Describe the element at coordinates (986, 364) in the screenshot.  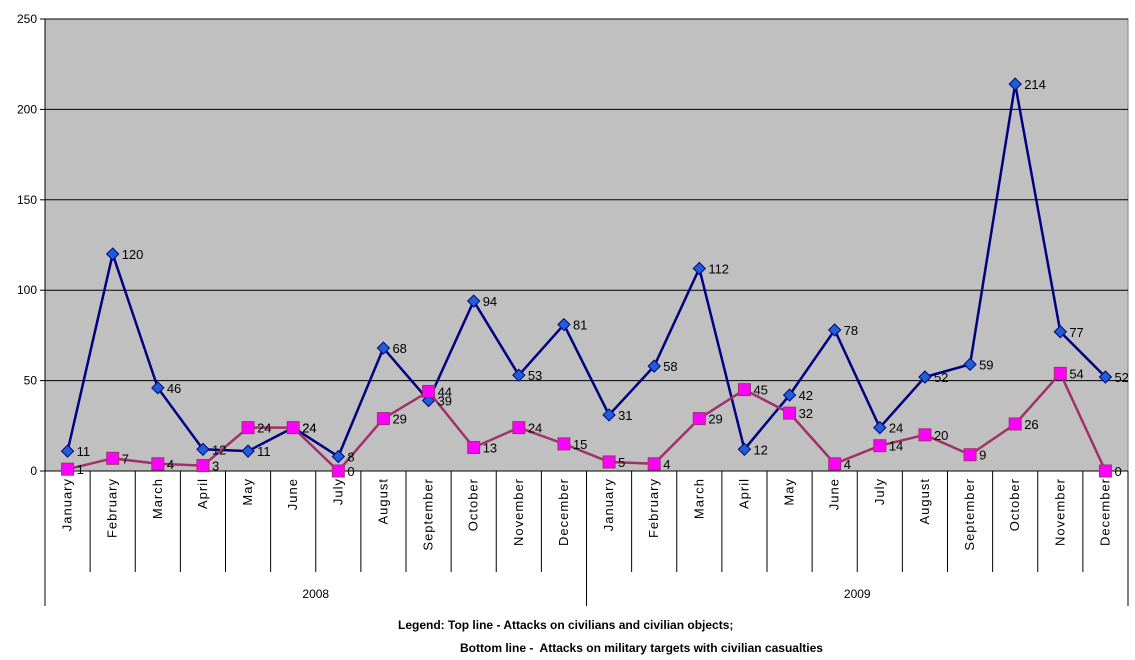
I see `data-label: 59` at that location.